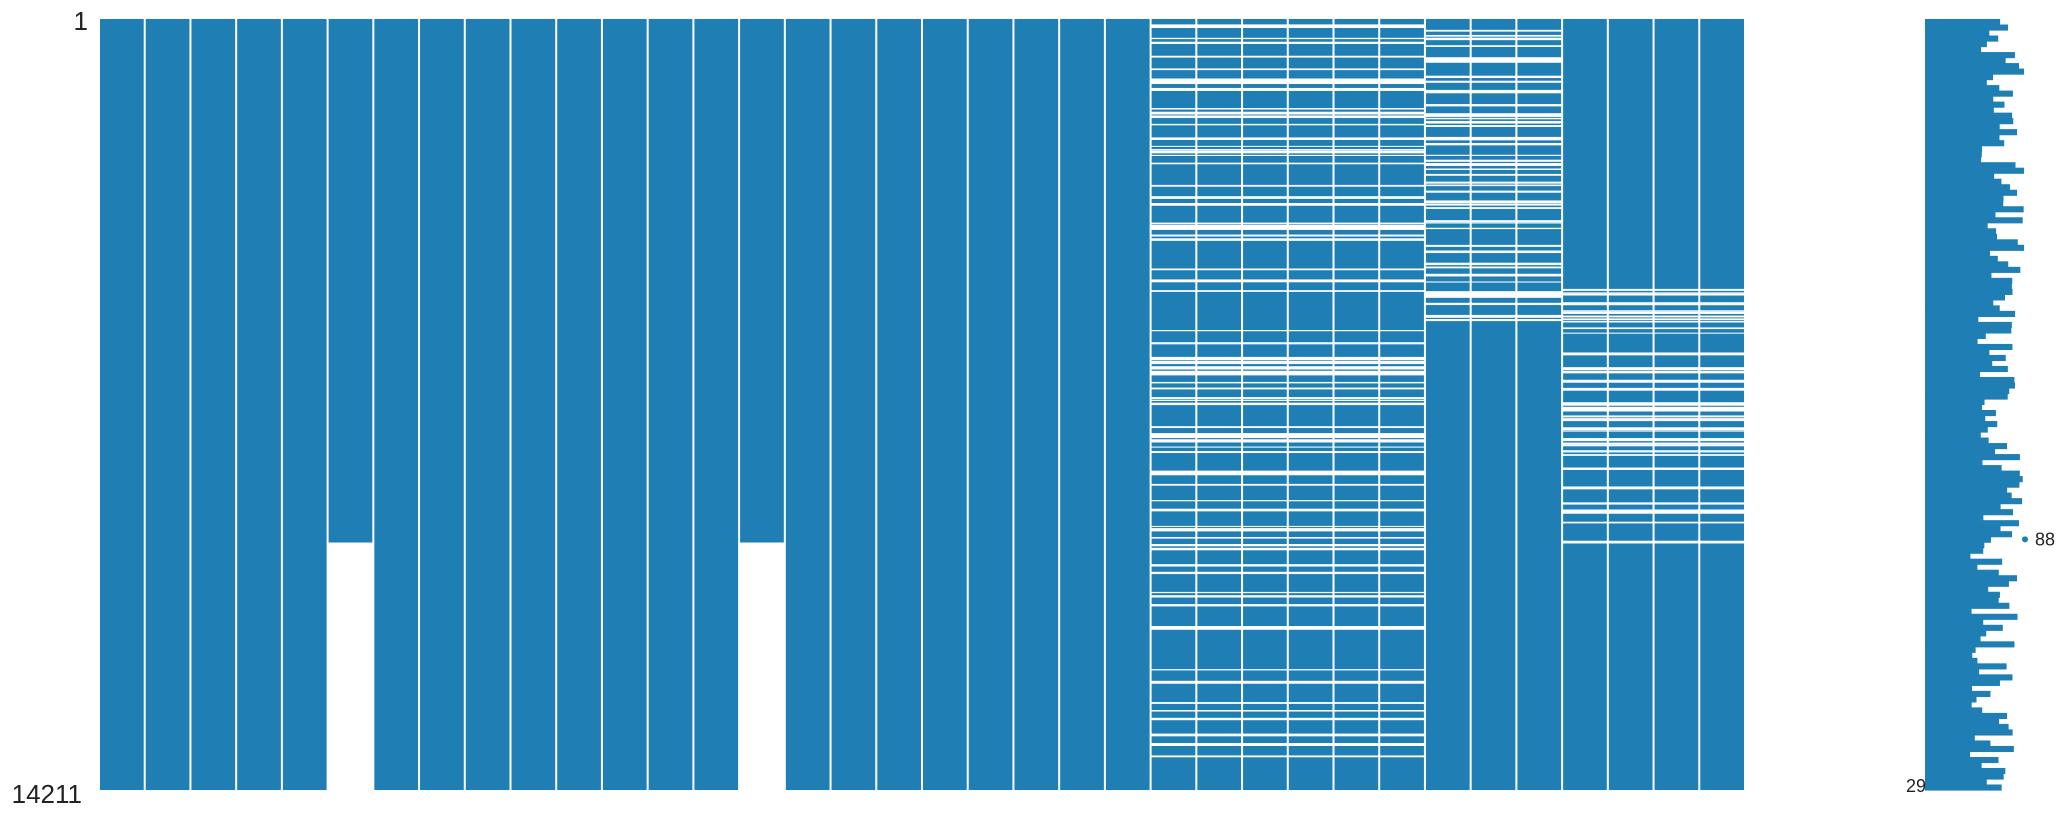 Image resolution: width=2067 pixels, height=820 pixels. What do you see at coordinates (167, 404) in the screenshot?
I see `column-2-present-segment` at bounding box center [167, 404].